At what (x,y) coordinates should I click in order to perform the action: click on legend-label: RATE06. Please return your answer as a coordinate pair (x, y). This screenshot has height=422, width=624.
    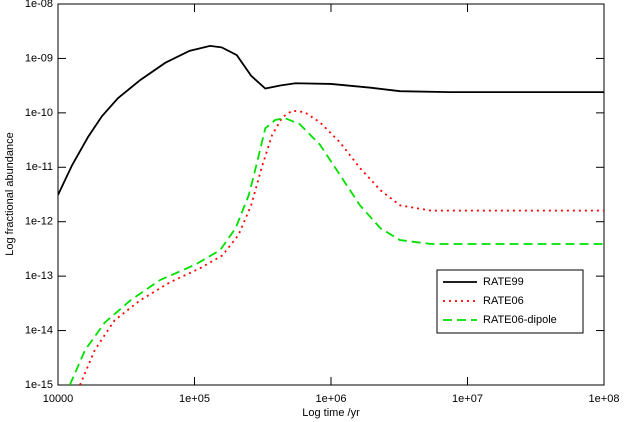
    Looking at the image, I should click on (503, 301).